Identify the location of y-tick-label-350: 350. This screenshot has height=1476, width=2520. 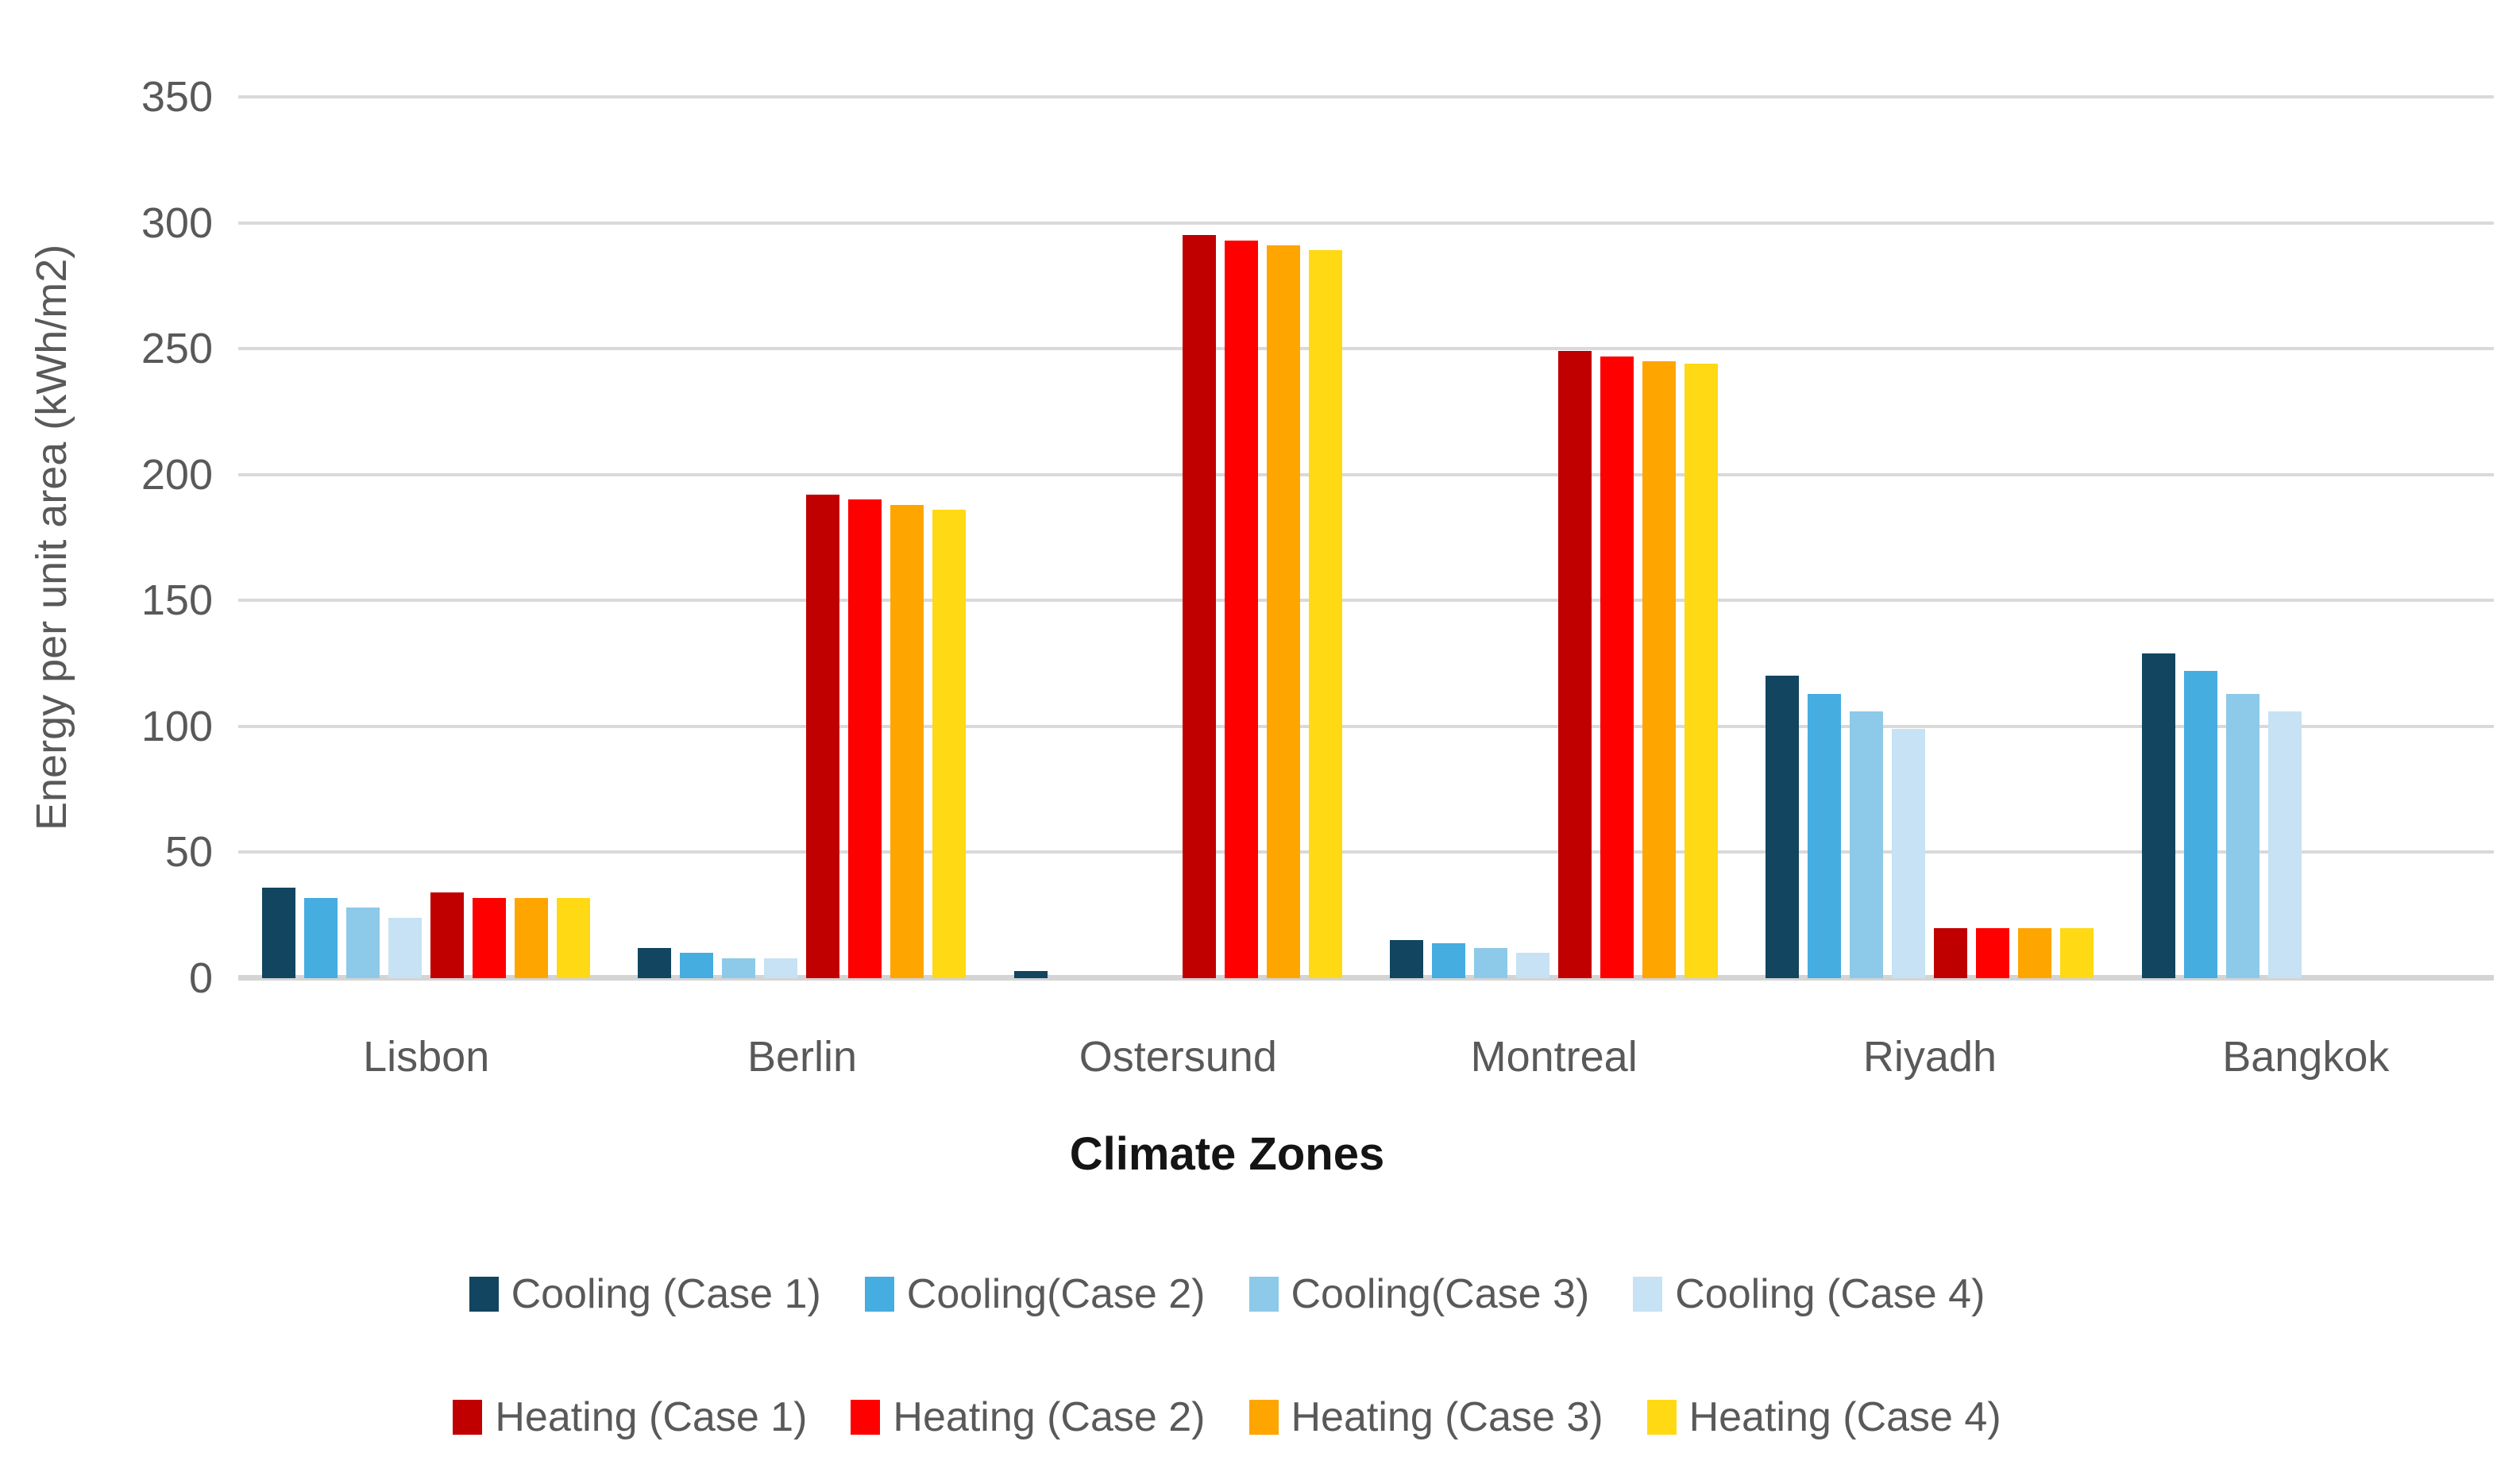
(177, 97).